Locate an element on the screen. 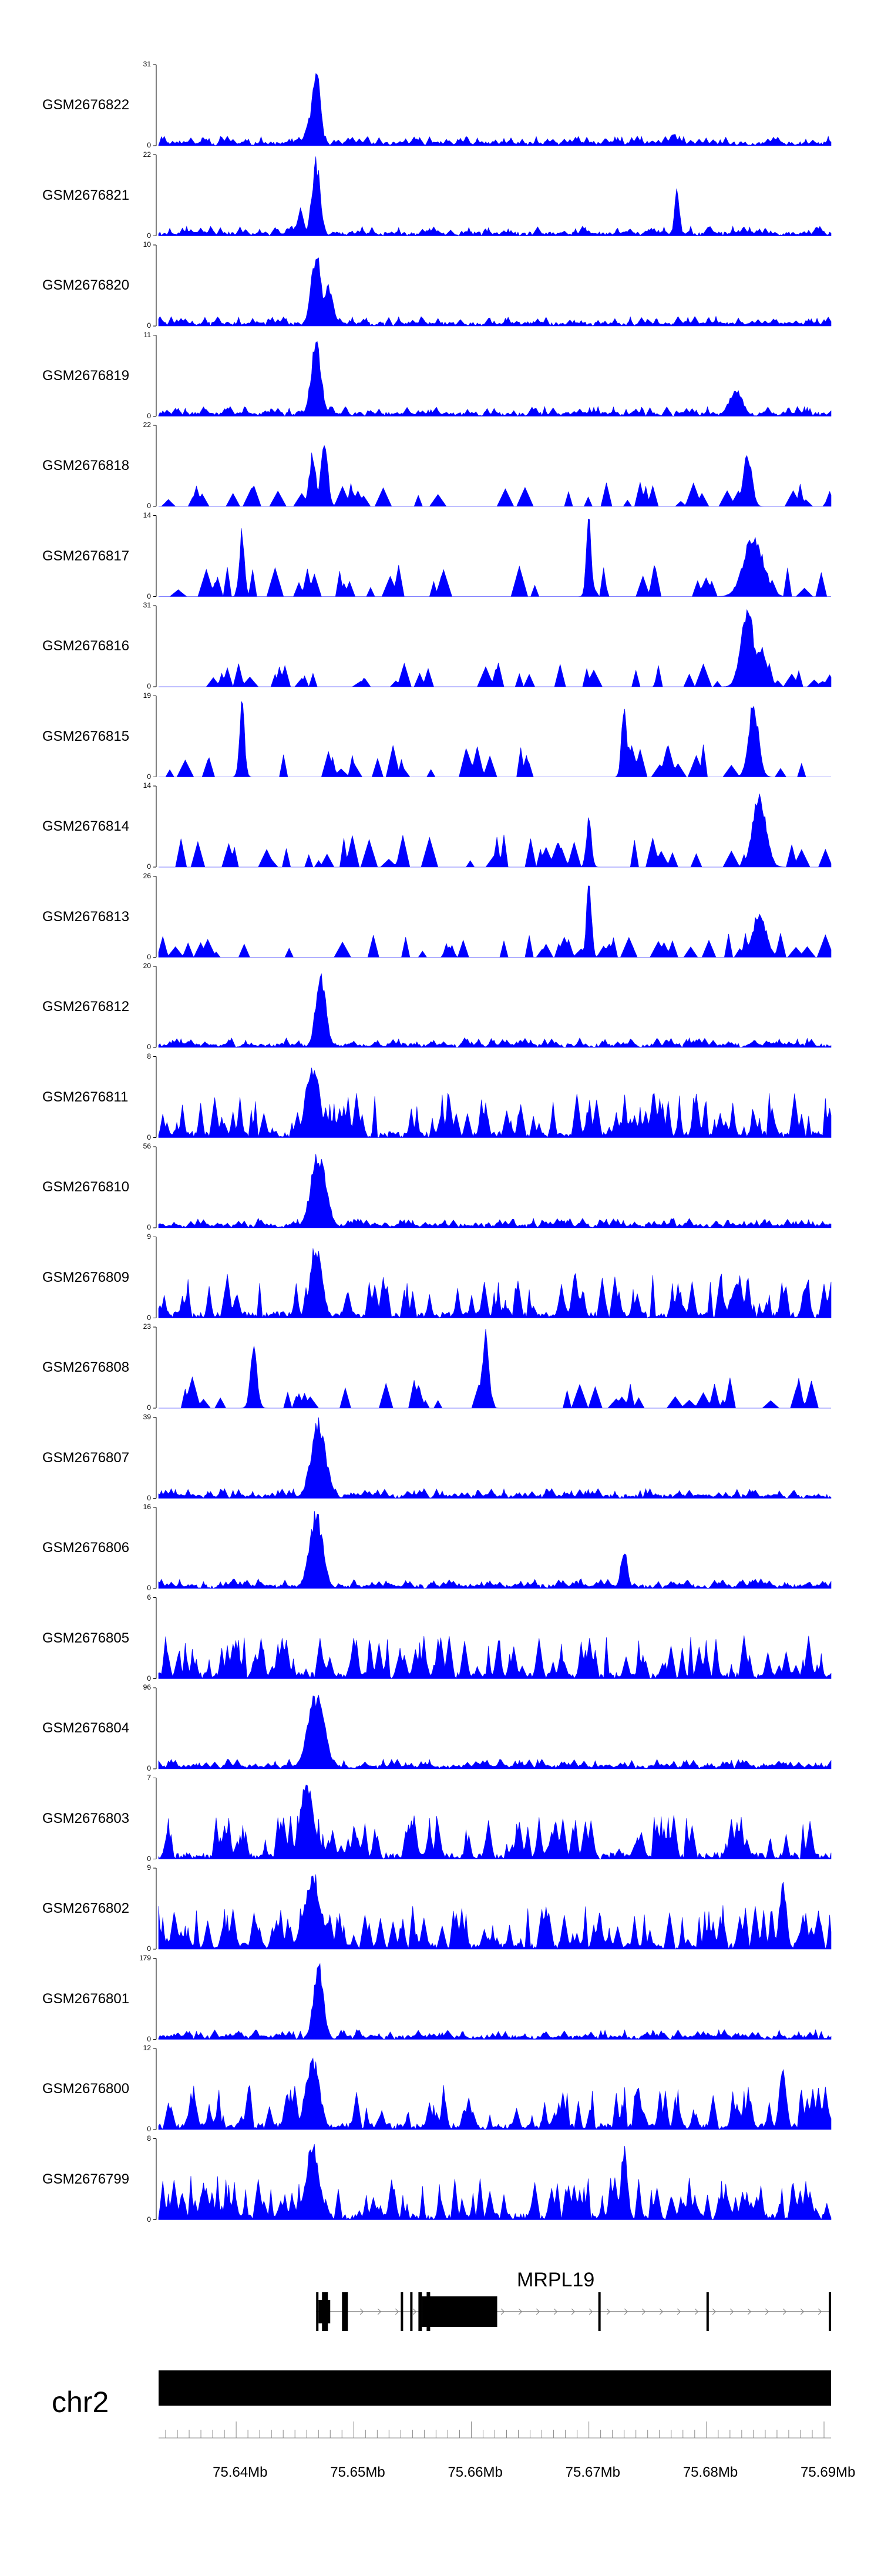 This screenshot has height=2576, width=881. coverage-area-GSM2676816 is located at coordinates (496, 648).